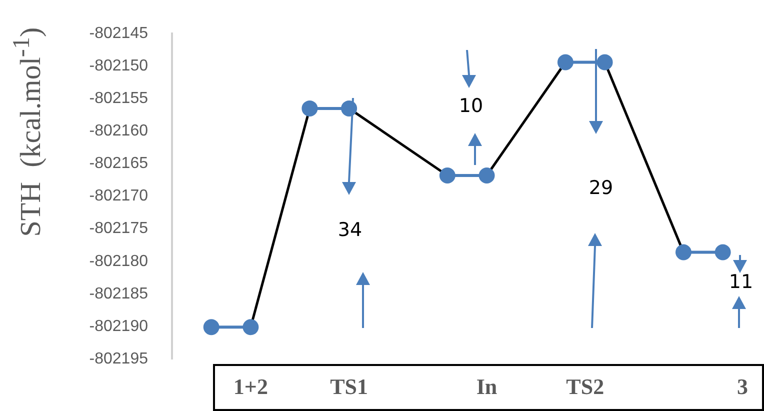 The height and width of the screenshot is (411, 764). What do you see at coordinates (487, 386) in the screenshot?
I see `x-tick-label: In` at bounding box center [487, 386].